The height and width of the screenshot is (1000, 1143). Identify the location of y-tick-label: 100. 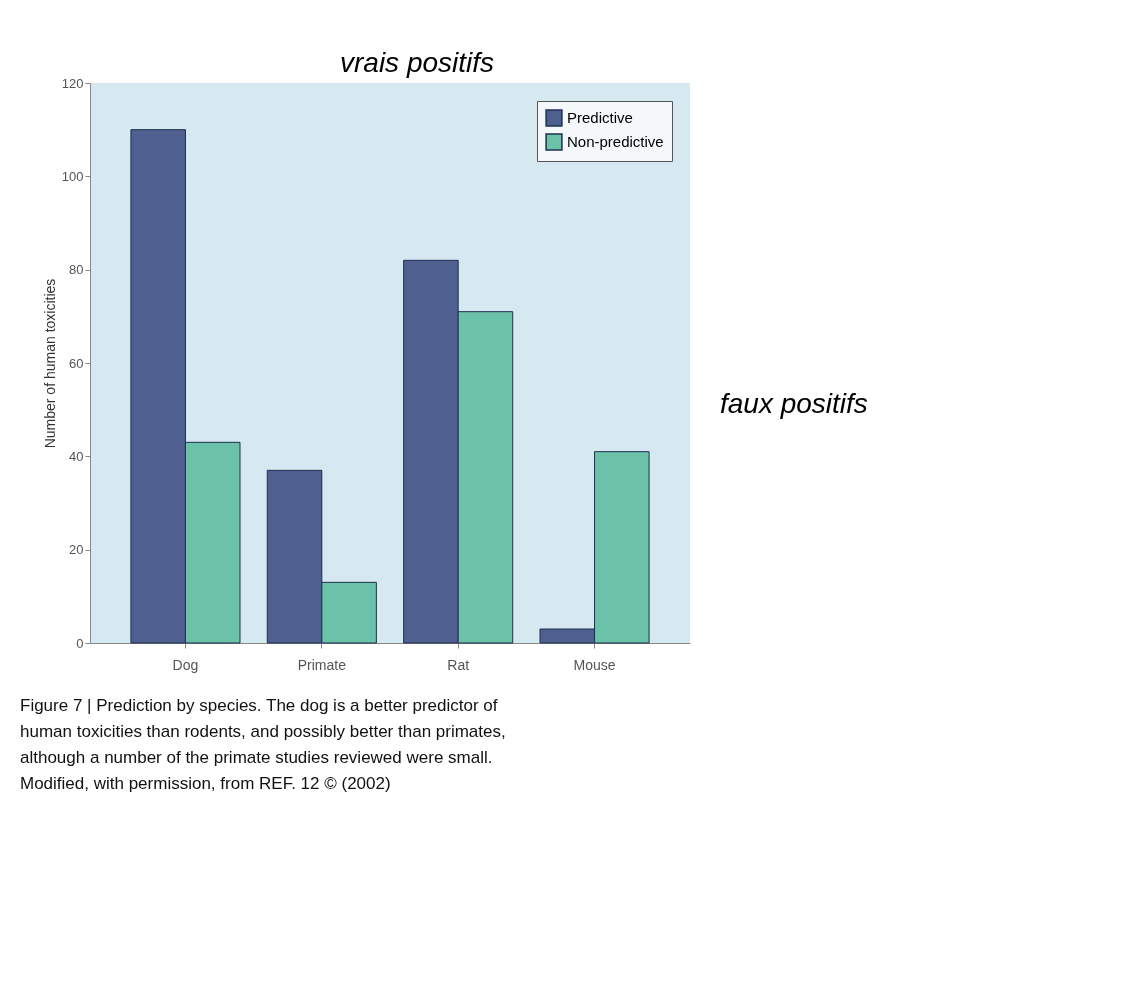
(72, 176).